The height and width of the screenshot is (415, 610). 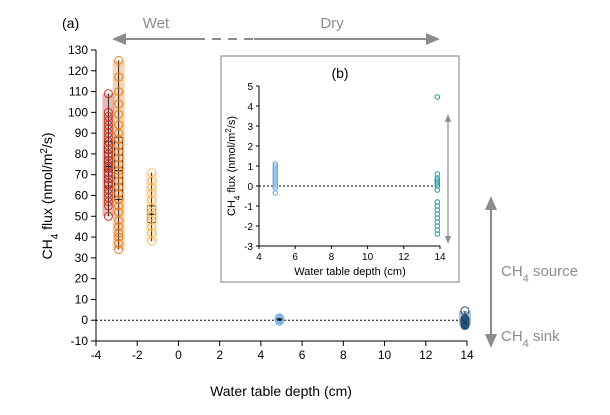 What do you see at coordinates (96, 355) in the screenshot?
I see `x-tick-label: -4` at bounding box center [96, 355].